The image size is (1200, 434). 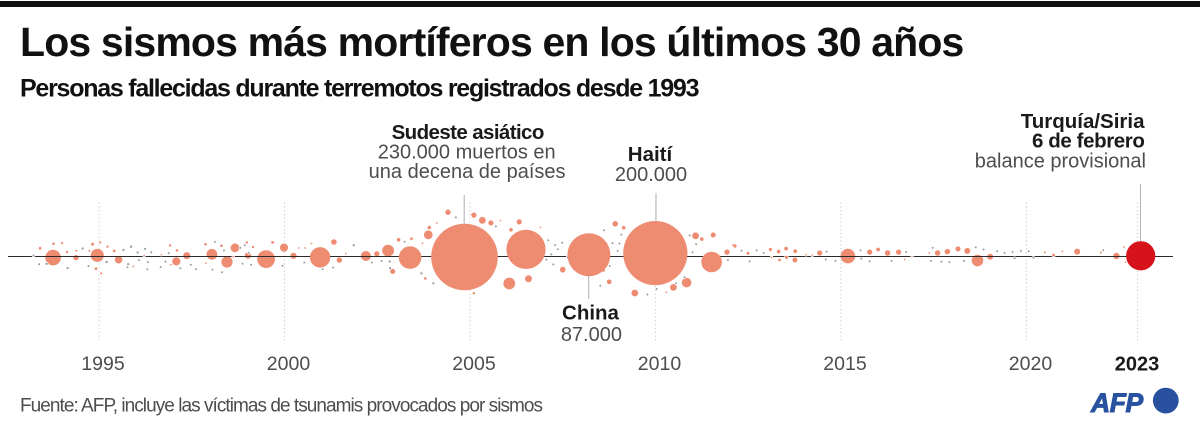 What do you see at coordinates (845, 364) in the screenshot?
I see `svg-text: 2015` at bounding box center [845, 364].